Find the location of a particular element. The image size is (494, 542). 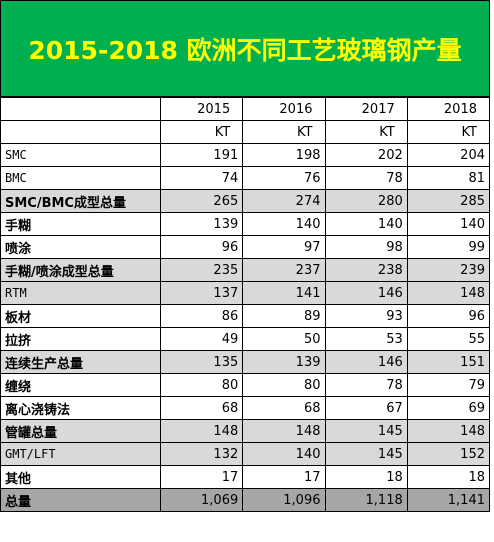

value-cell: 53 is located at coordinates (366, 339).